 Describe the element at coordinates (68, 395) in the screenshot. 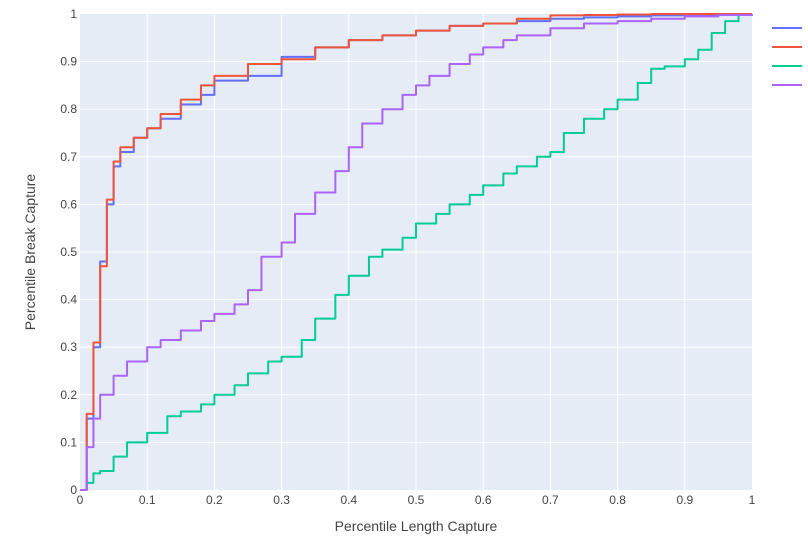

I see `y-tick-label: 0.2` at that location.